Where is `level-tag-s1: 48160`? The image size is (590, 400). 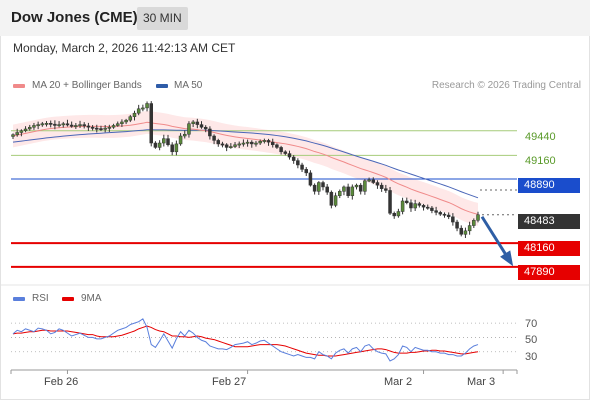 level-tag-s1: 48160 is located at coordinates (549, 248).